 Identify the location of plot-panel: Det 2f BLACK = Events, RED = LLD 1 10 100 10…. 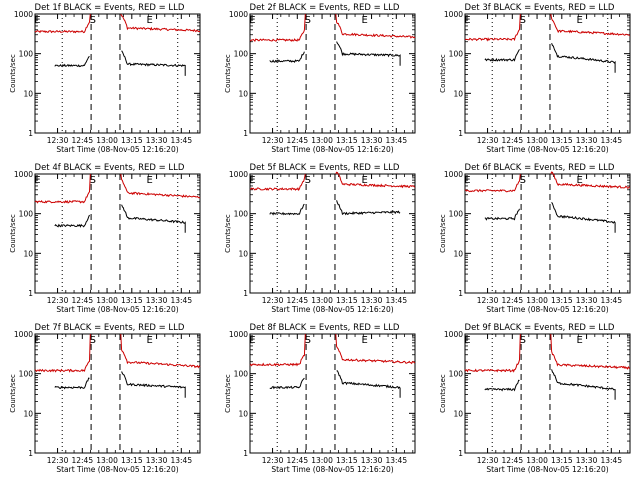
(320, 78).